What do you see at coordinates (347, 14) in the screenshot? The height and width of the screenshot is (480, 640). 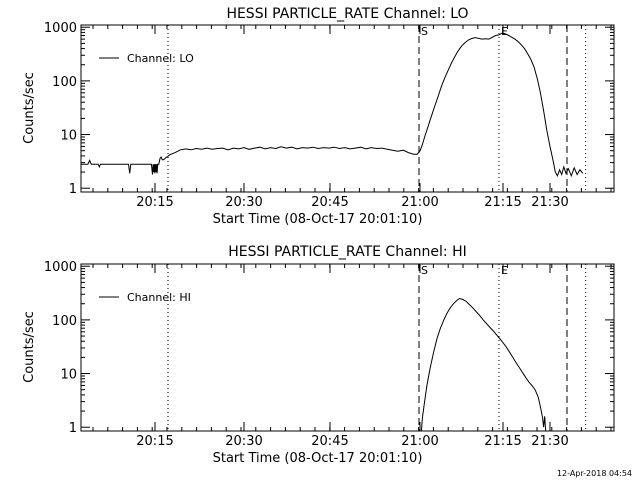 I see `chart-title: HESSI PARTICLE_RATE Channel: LO` at bounding box center [347, 14].